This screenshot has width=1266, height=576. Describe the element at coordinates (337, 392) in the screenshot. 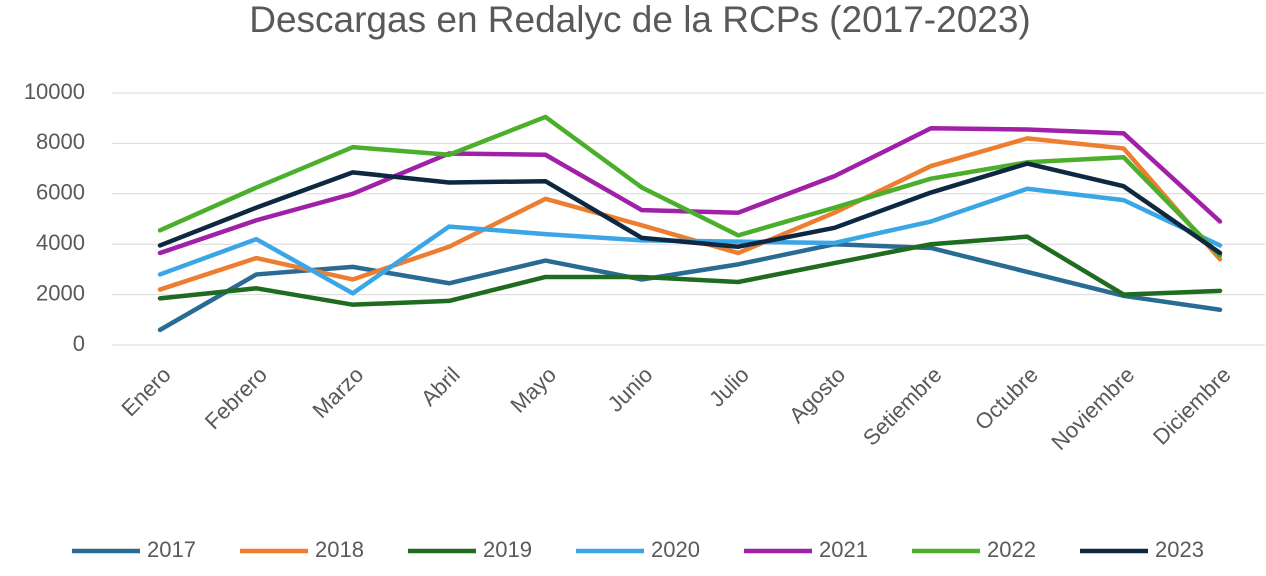

I see `x-tick-label: Marzo` at that location.